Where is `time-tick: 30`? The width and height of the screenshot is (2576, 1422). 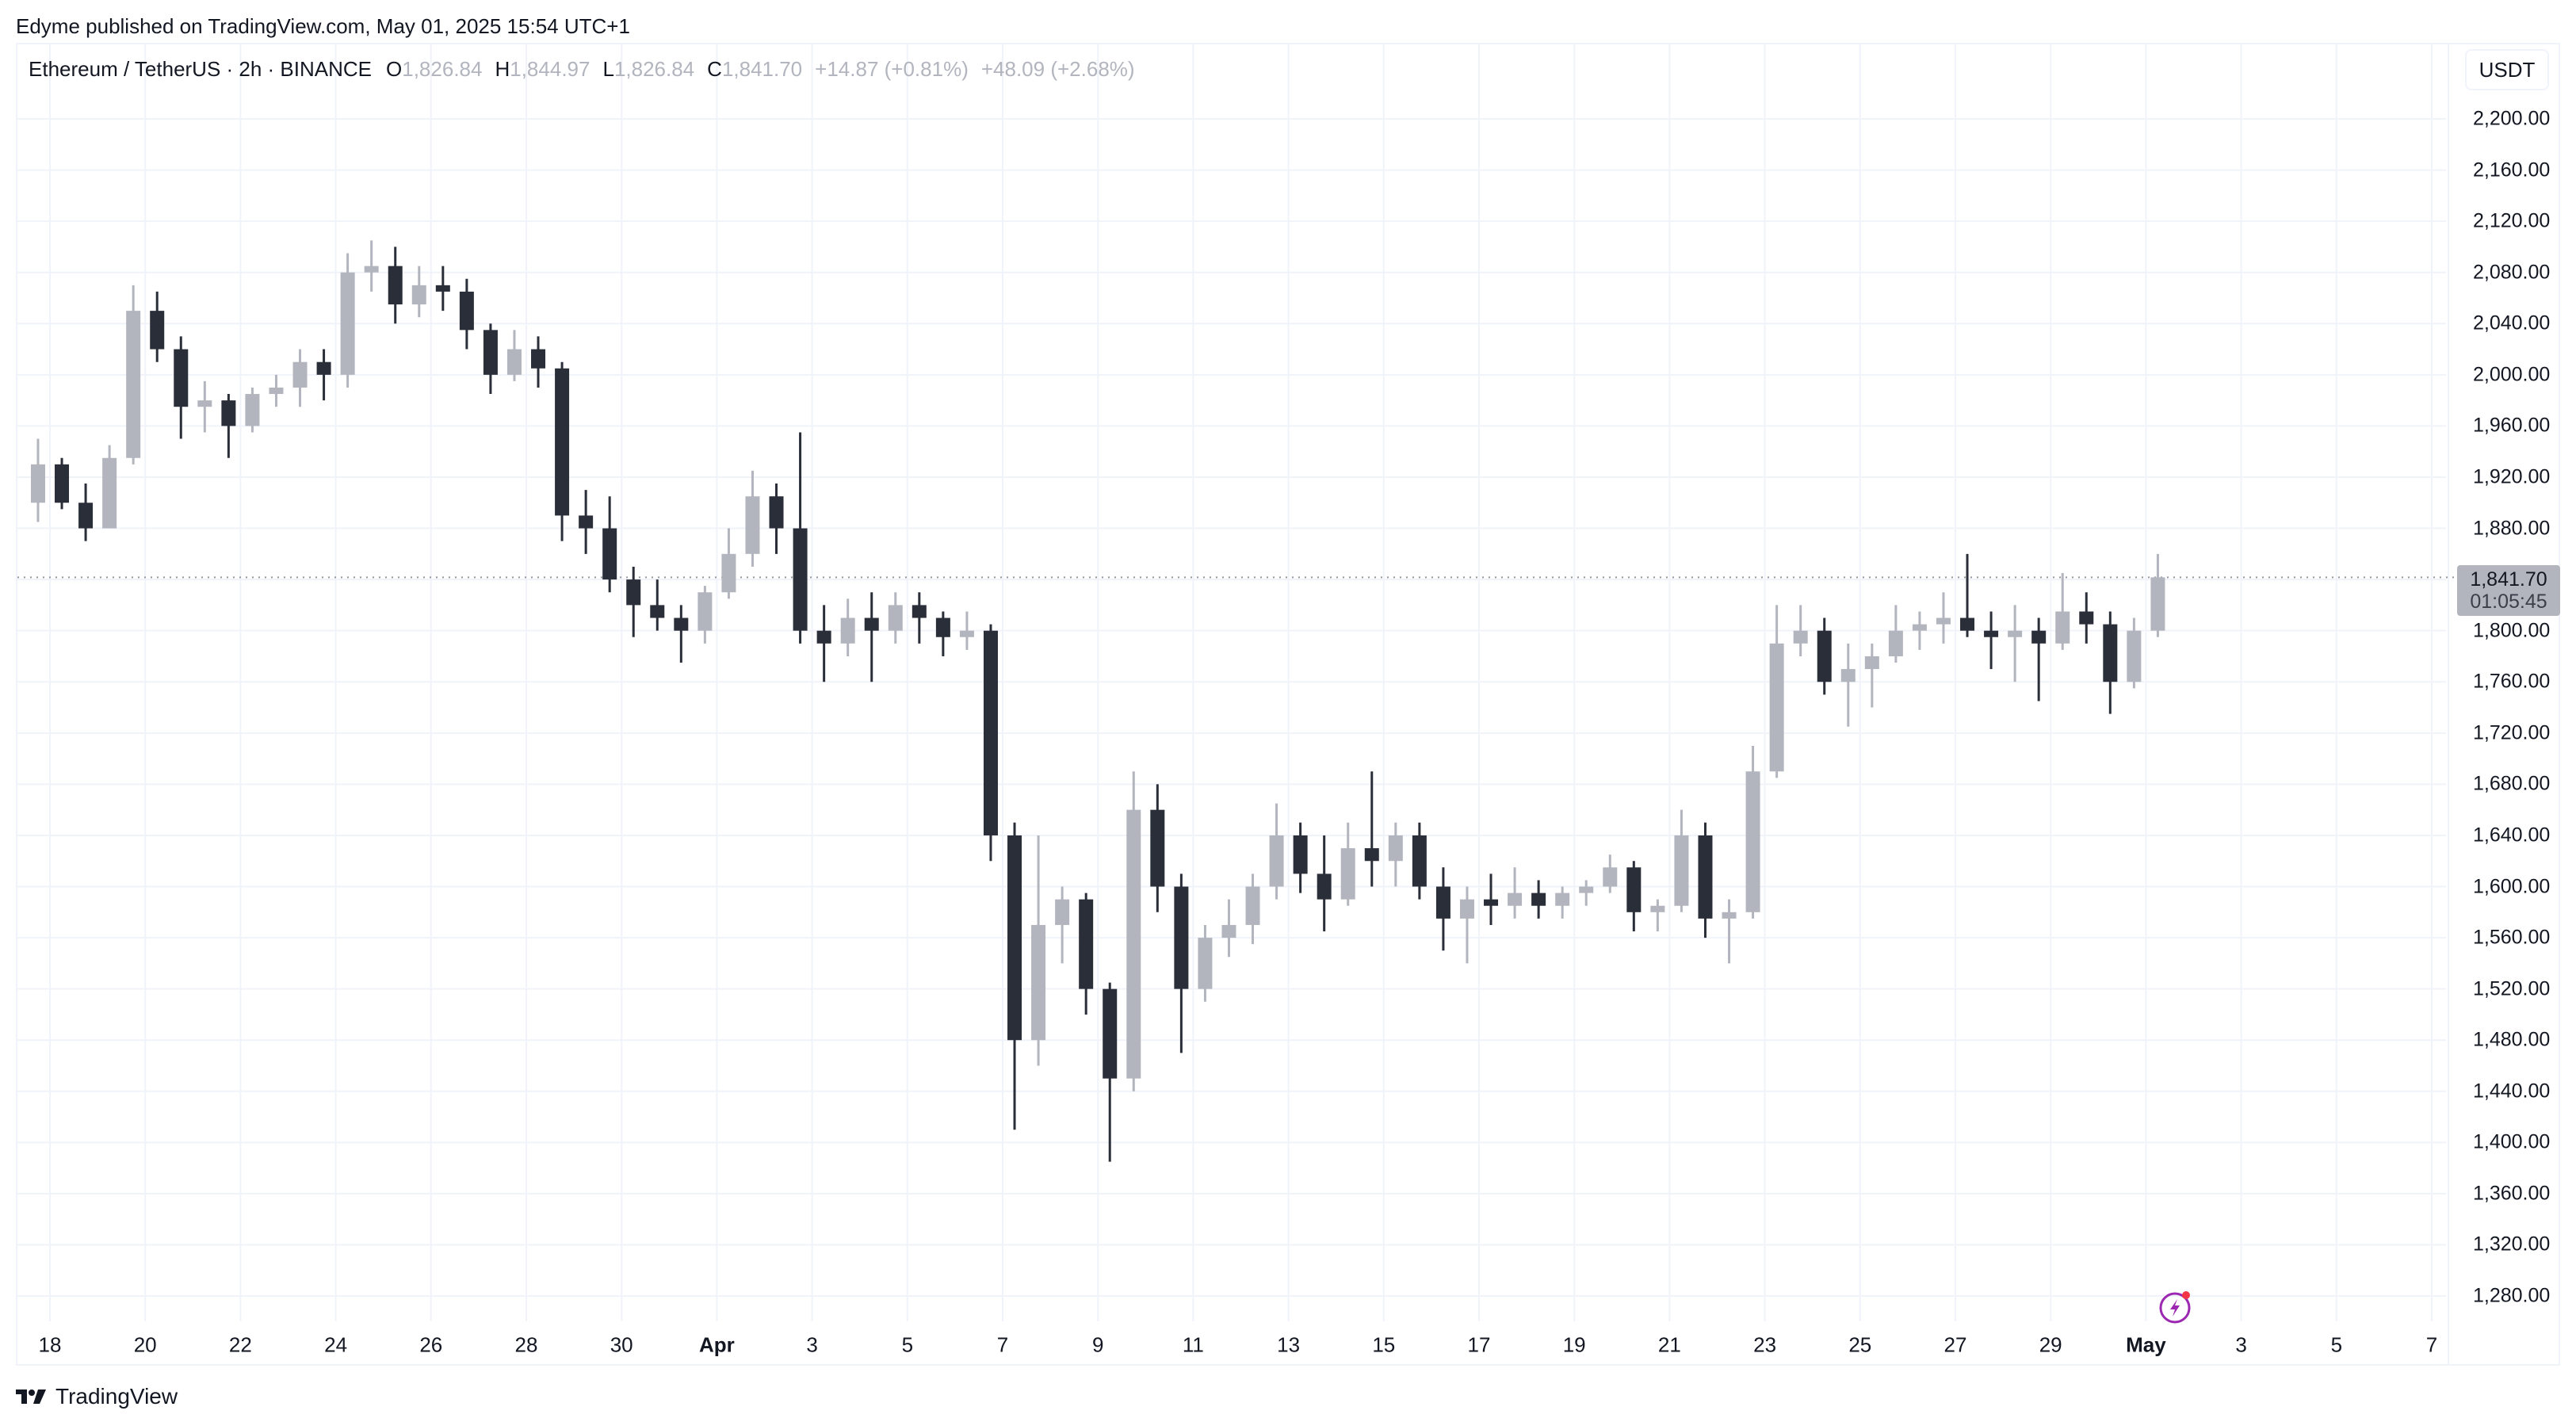
time-tick: 30 is located at coordinates (621, 1344).